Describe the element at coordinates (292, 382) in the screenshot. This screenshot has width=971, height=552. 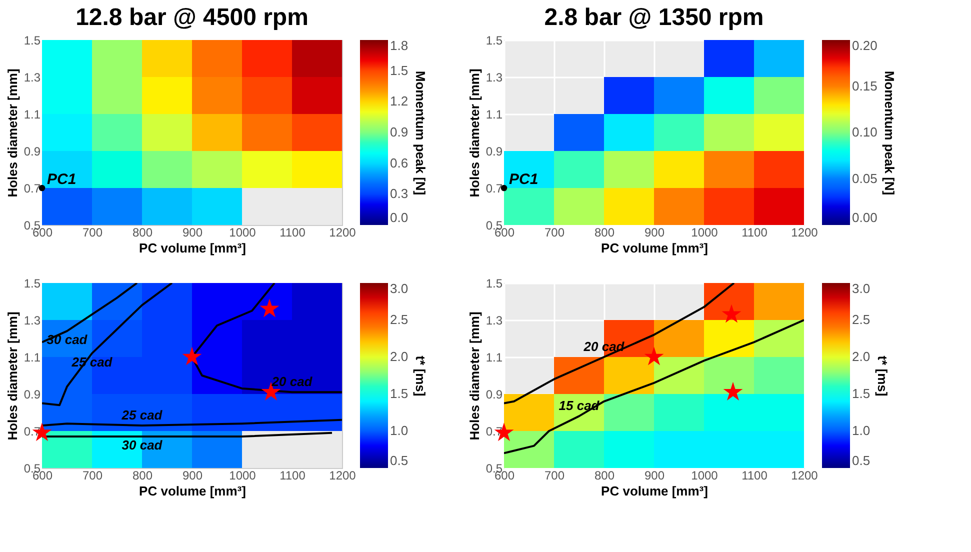
I see `annotation: 20 cad` at that location.